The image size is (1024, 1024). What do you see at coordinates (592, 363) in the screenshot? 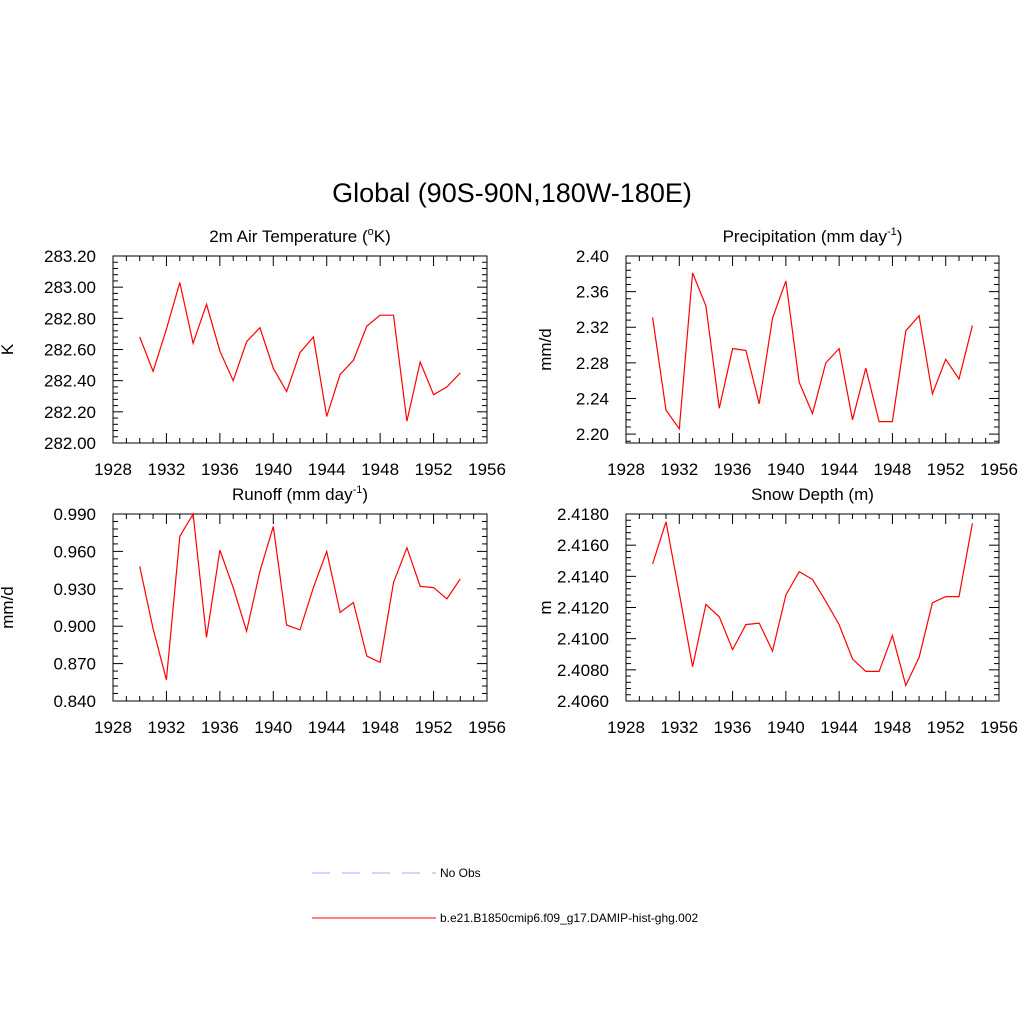
I see `y-tick-label: 2.28` at bounding box center [592, 363].